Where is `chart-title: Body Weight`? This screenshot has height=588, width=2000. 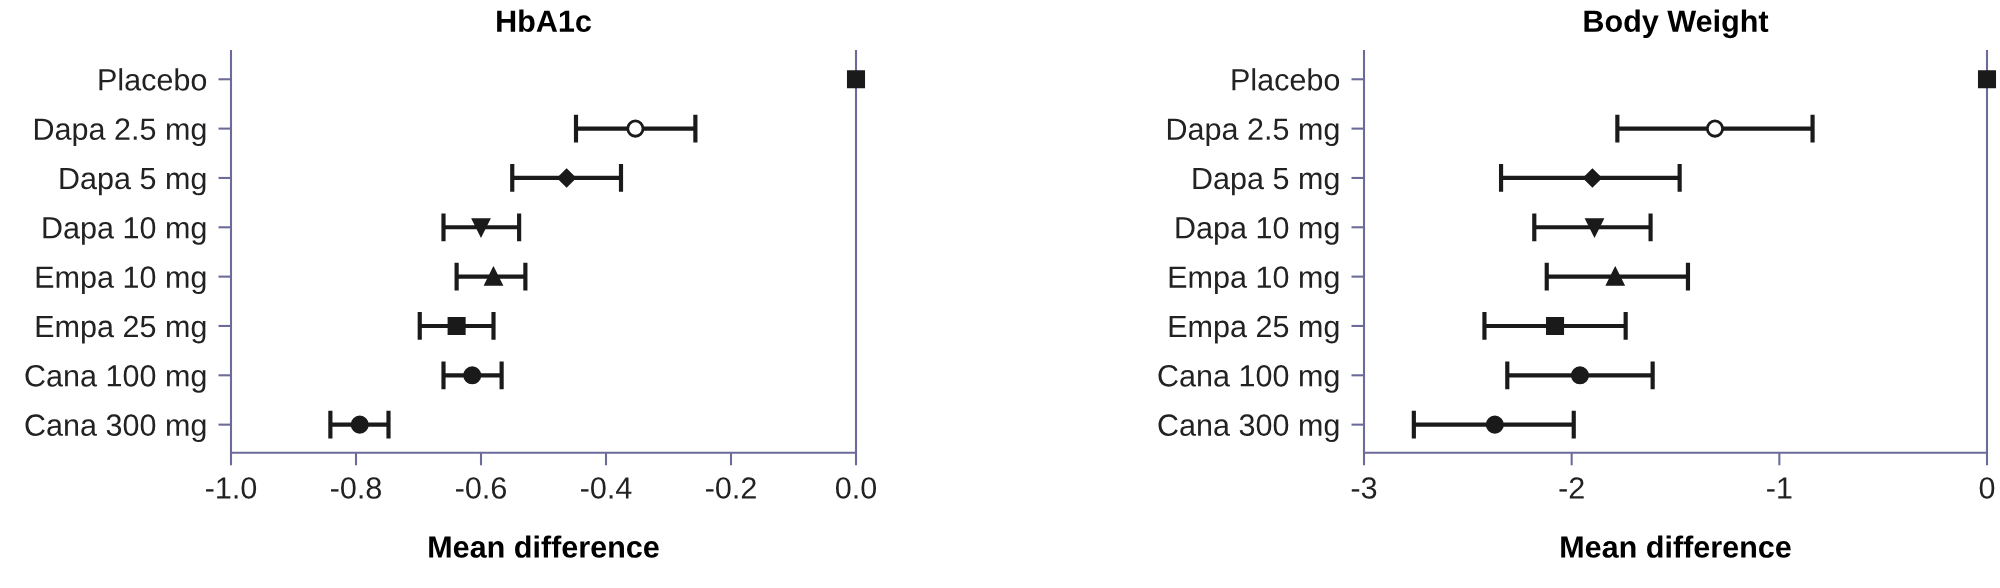
chart-title: Body Weight is located at coordinates (1676, 24).